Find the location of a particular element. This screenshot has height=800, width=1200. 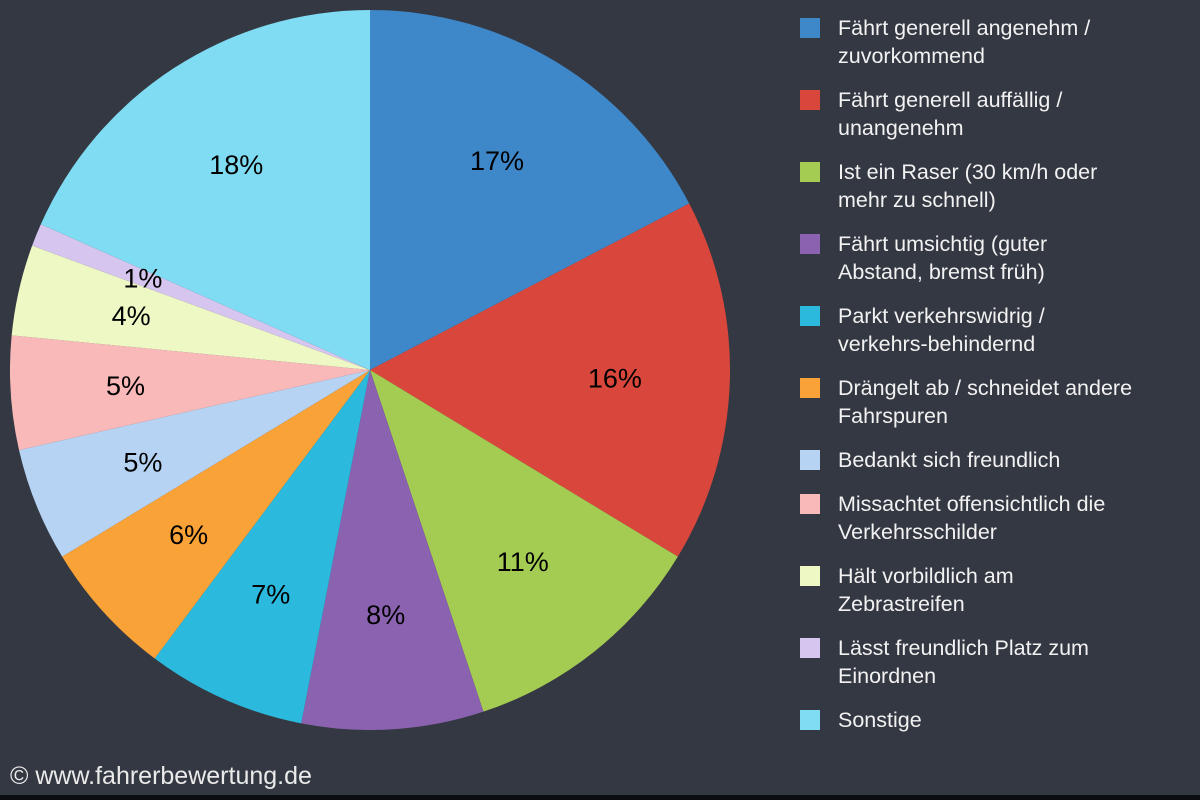

legend-item-0: Fährt generell angenehm / zuvorkommend is located at coordinates (996, 42).